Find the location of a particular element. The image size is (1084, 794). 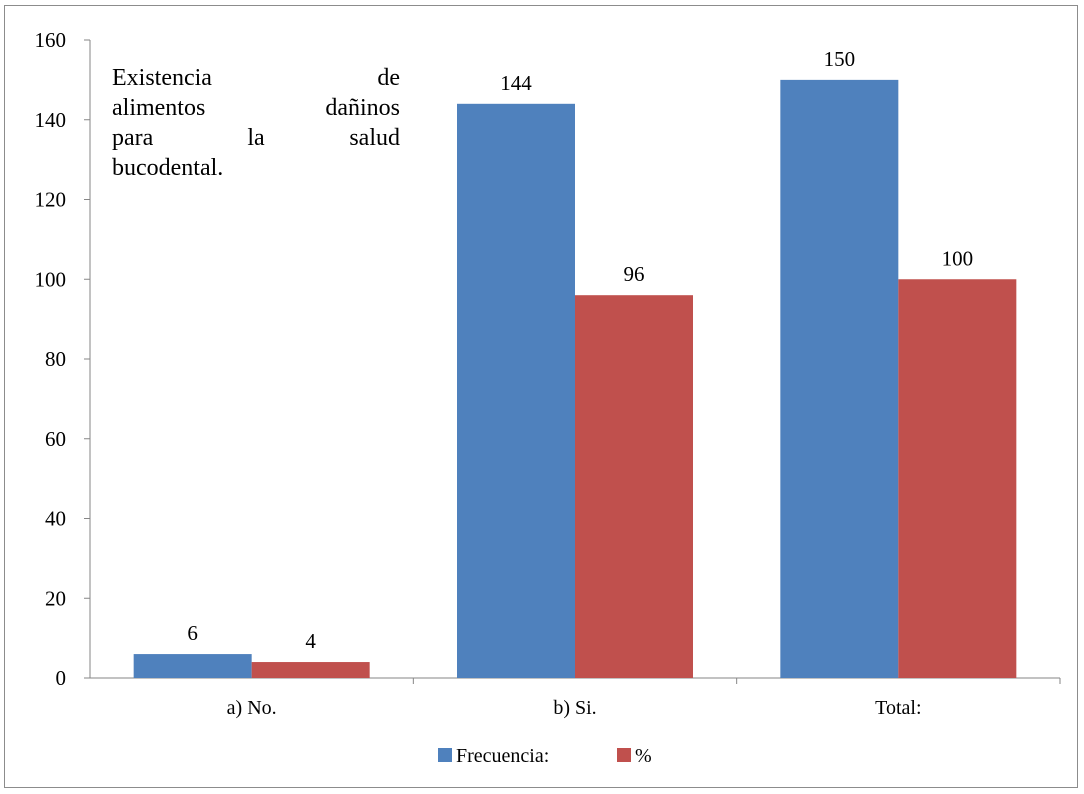

chart-title-word: Existencia is located at coordinates (162, 78).